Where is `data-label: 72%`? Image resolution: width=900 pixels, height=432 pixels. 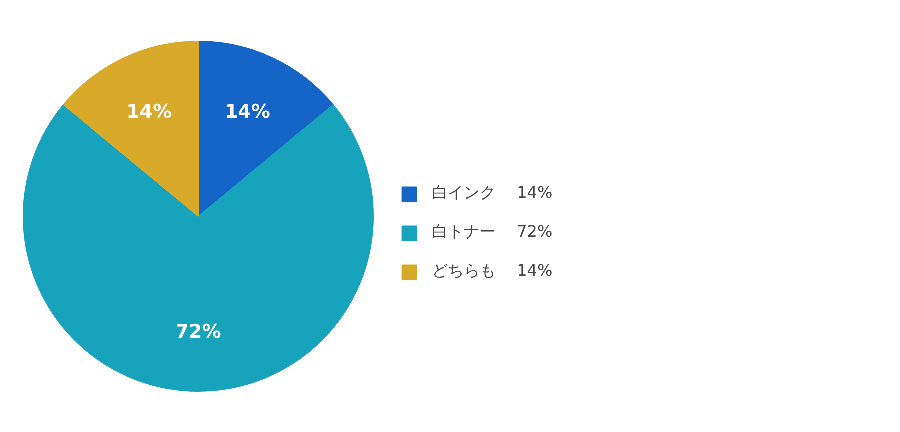
data-label: 72% is located at coordinates (199, 332).